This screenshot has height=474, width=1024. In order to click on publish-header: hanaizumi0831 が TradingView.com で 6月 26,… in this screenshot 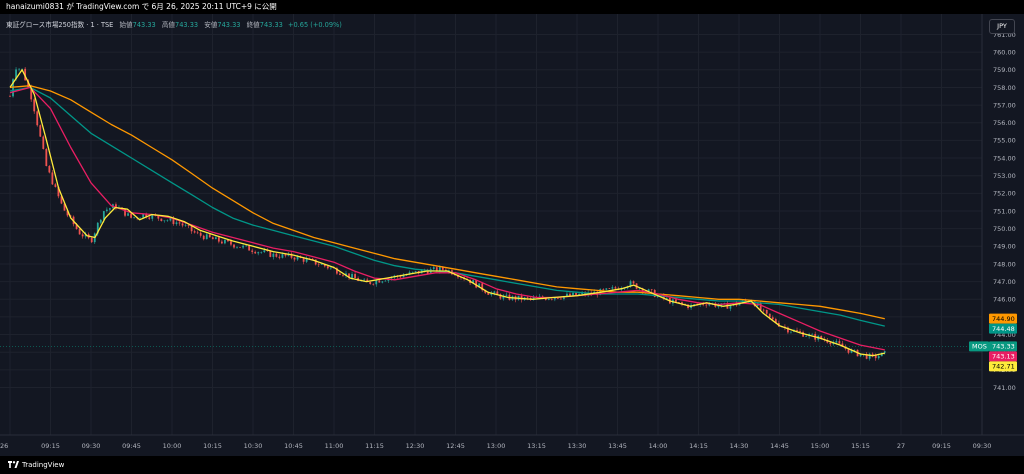, I will do `click(512, 7)`.